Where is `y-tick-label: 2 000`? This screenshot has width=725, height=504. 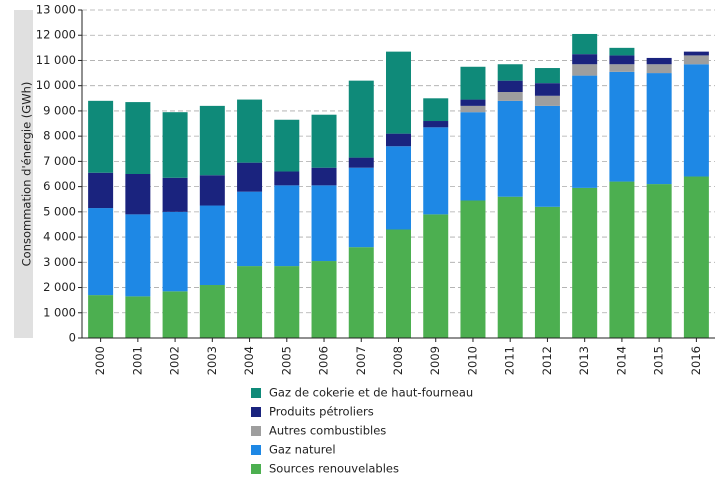
y-tick-label: 2 000 is located at coordinates (59, 287).